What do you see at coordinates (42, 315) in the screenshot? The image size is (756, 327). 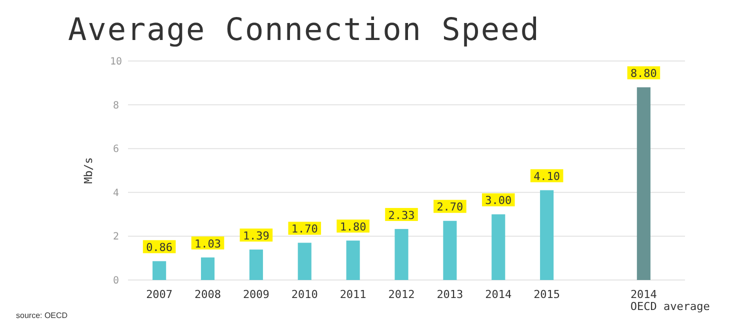 I see `source-note: source: OECD` at bounding box center [42, 315].